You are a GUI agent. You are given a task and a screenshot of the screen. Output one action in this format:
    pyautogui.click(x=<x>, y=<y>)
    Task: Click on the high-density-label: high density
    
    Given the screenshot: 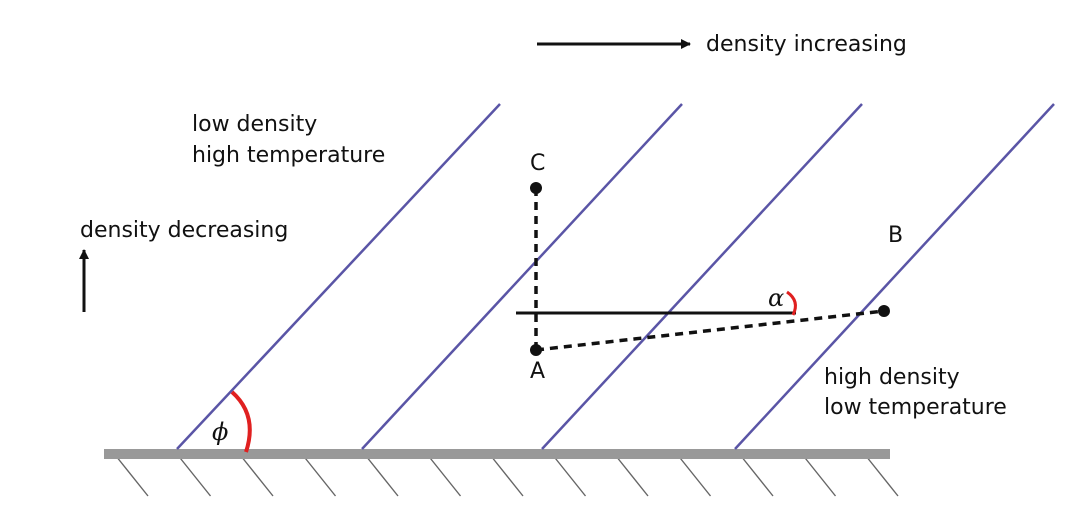 What is the action you would take?
    pyautogui.click(x=892, y=377)
    